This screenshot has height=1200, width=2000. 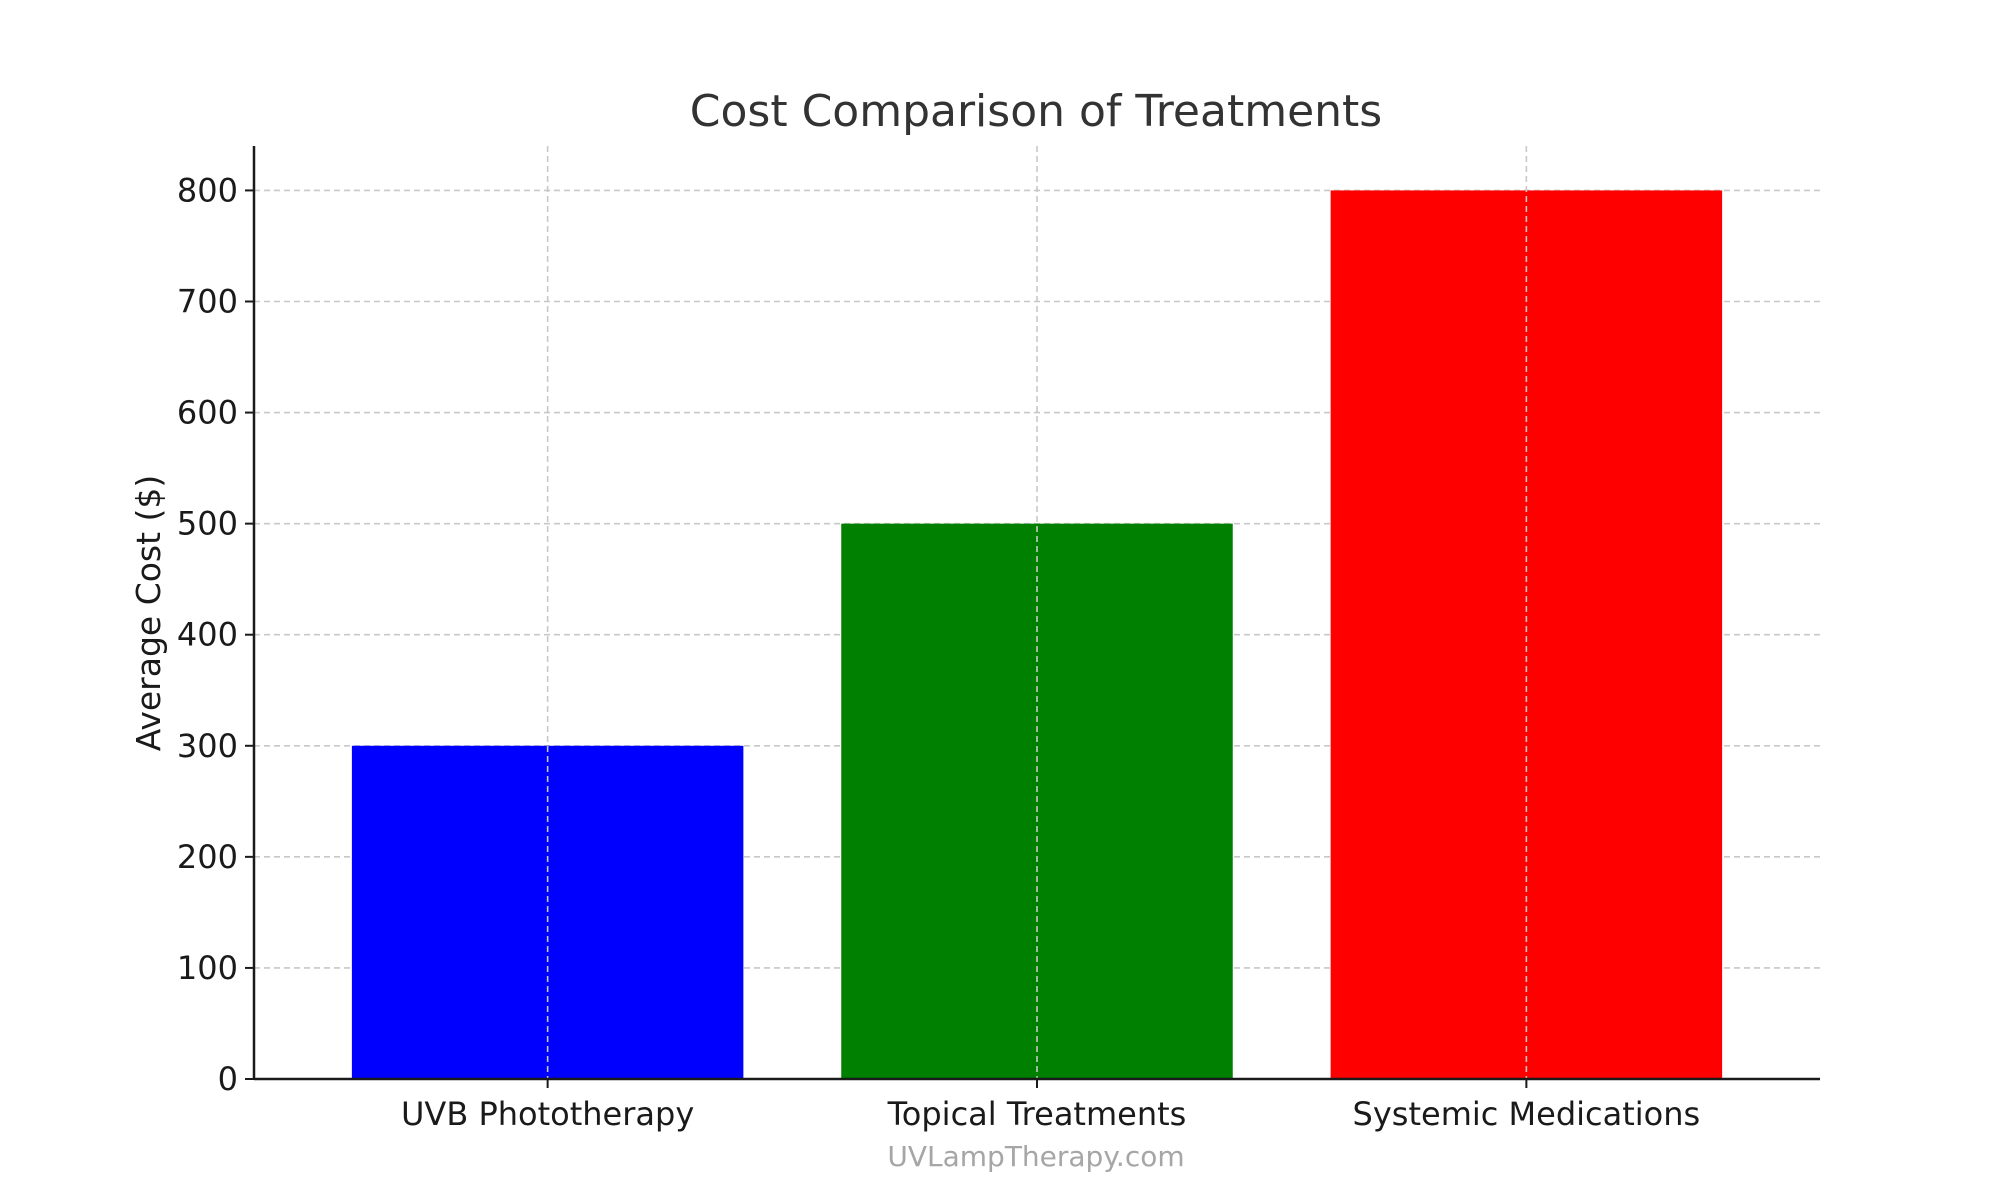 I want to click on y-tick-label: 200, so click(x=207, y=857).